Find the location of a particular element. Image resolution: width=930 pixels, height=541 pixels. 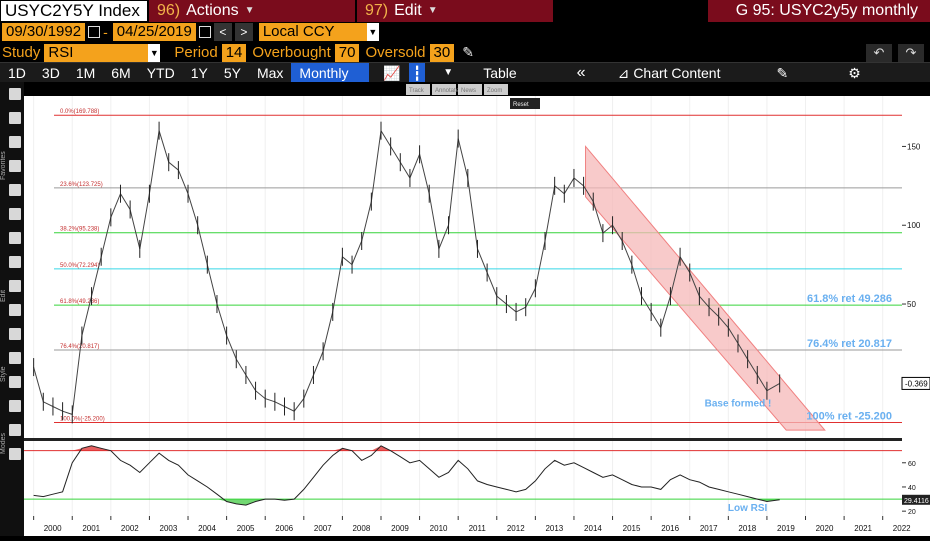

overlay-button-reset is located at coordinates (525, 103).